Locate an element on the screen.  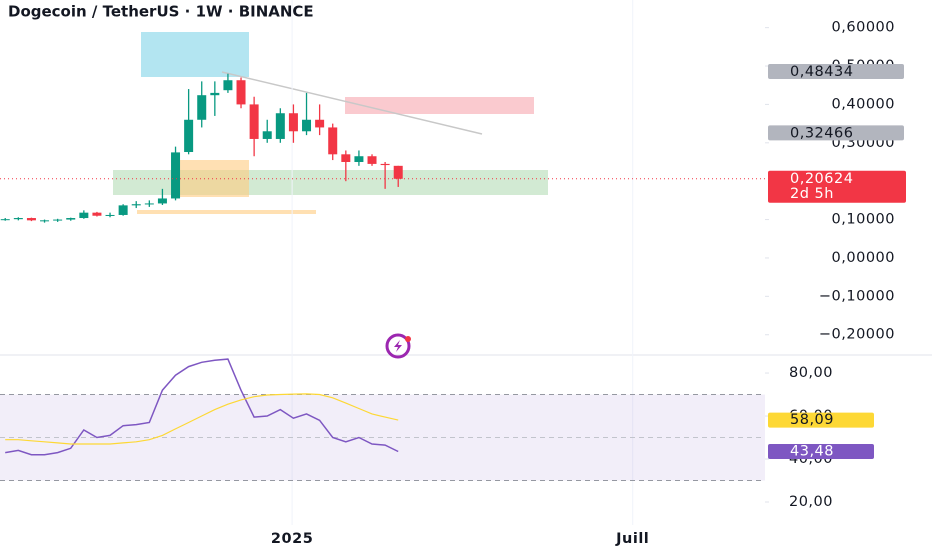
y-tick-label: 0,60000 is located at coordinates (863, 28).